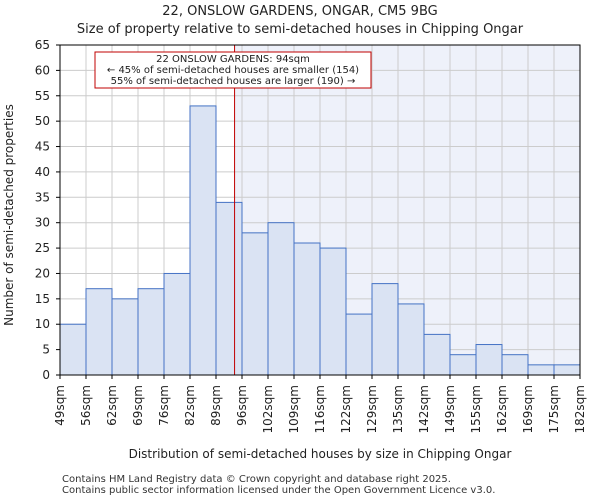 This screenshot has height=500, width=600. What do you see at coordinates (86, 405) in the screenshot?
I see `x-tick-label: 56sqm` at bounding box center [86, 405].